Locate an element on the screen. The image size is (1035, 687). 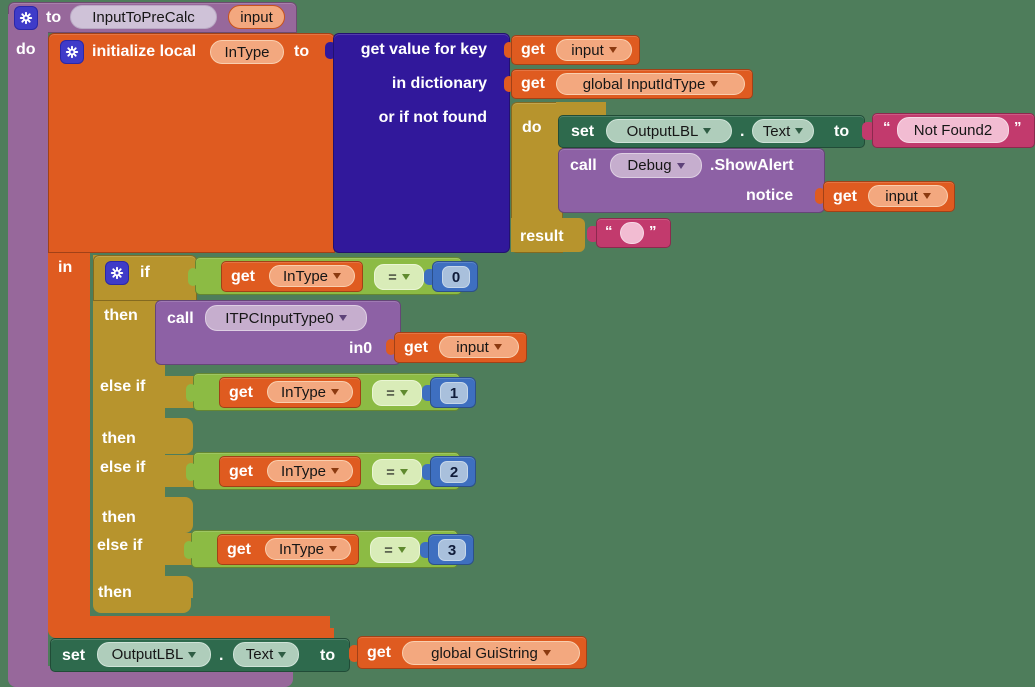
itpc-proc-dropdown: ITPCInputType0 is located at coordinates (286, 318).